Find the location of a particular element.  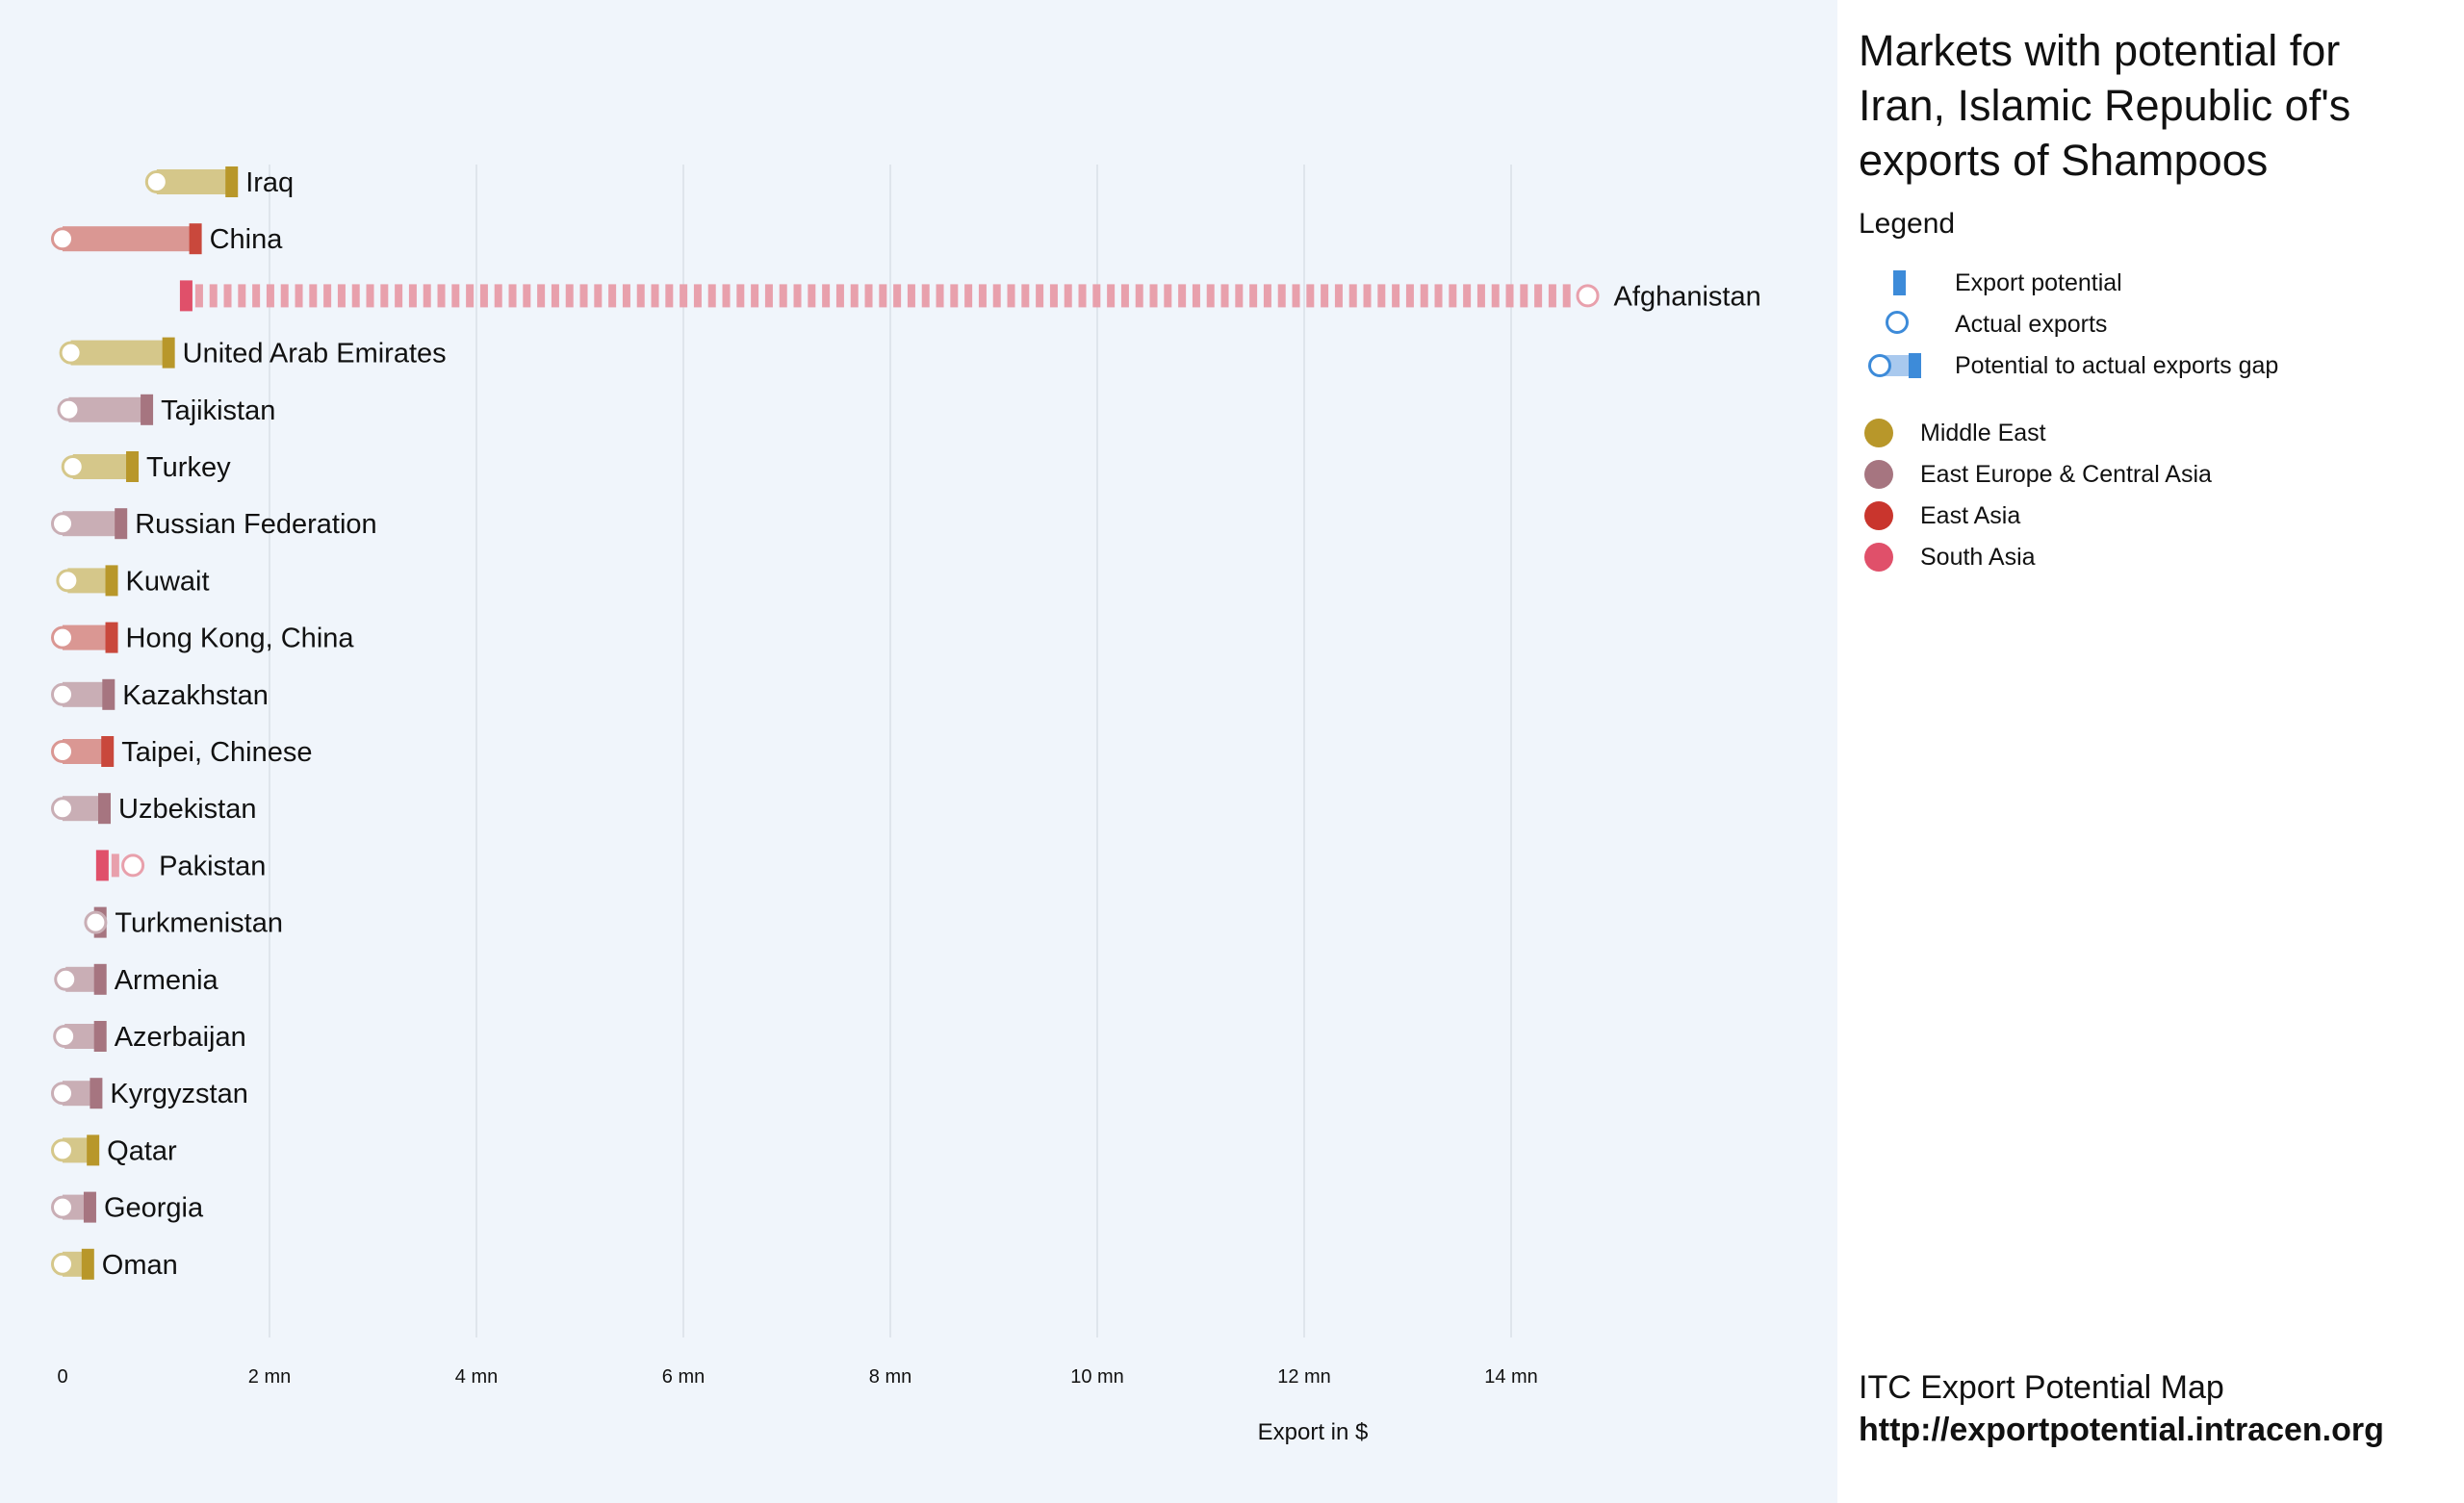

x-tick-label: 2 mn is located at coordinates (269, 1377).